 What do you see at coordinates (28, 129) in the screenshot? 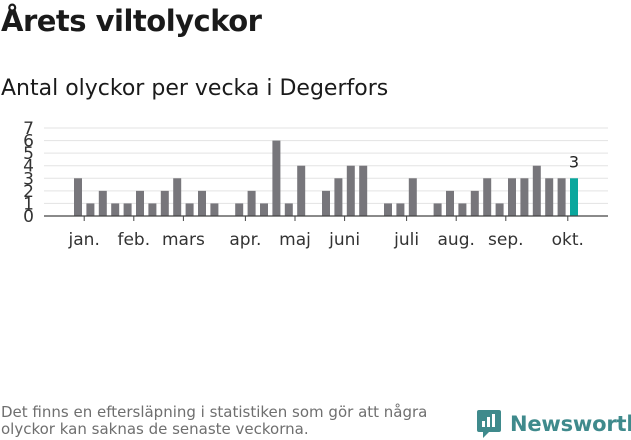
I see `y-tick-label: 7` at bounding box center [28, 129].